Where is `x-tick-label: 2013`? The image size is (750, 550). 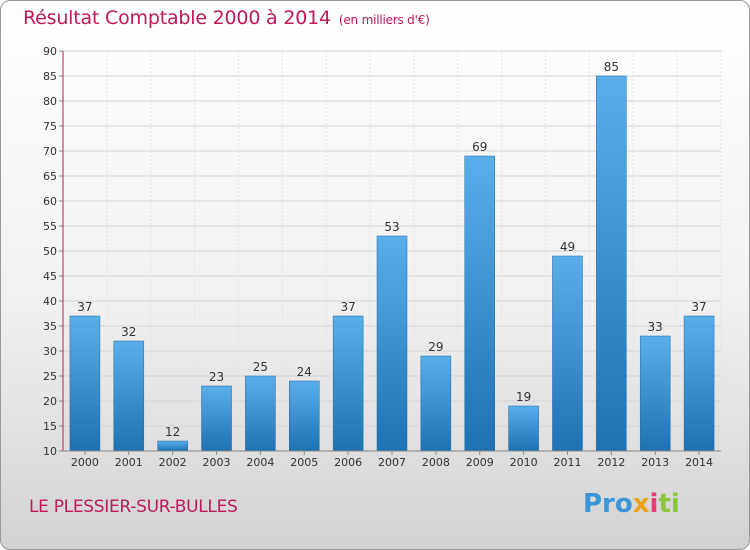 x-tick-label: 2013 is located at coordinates (655, 462).